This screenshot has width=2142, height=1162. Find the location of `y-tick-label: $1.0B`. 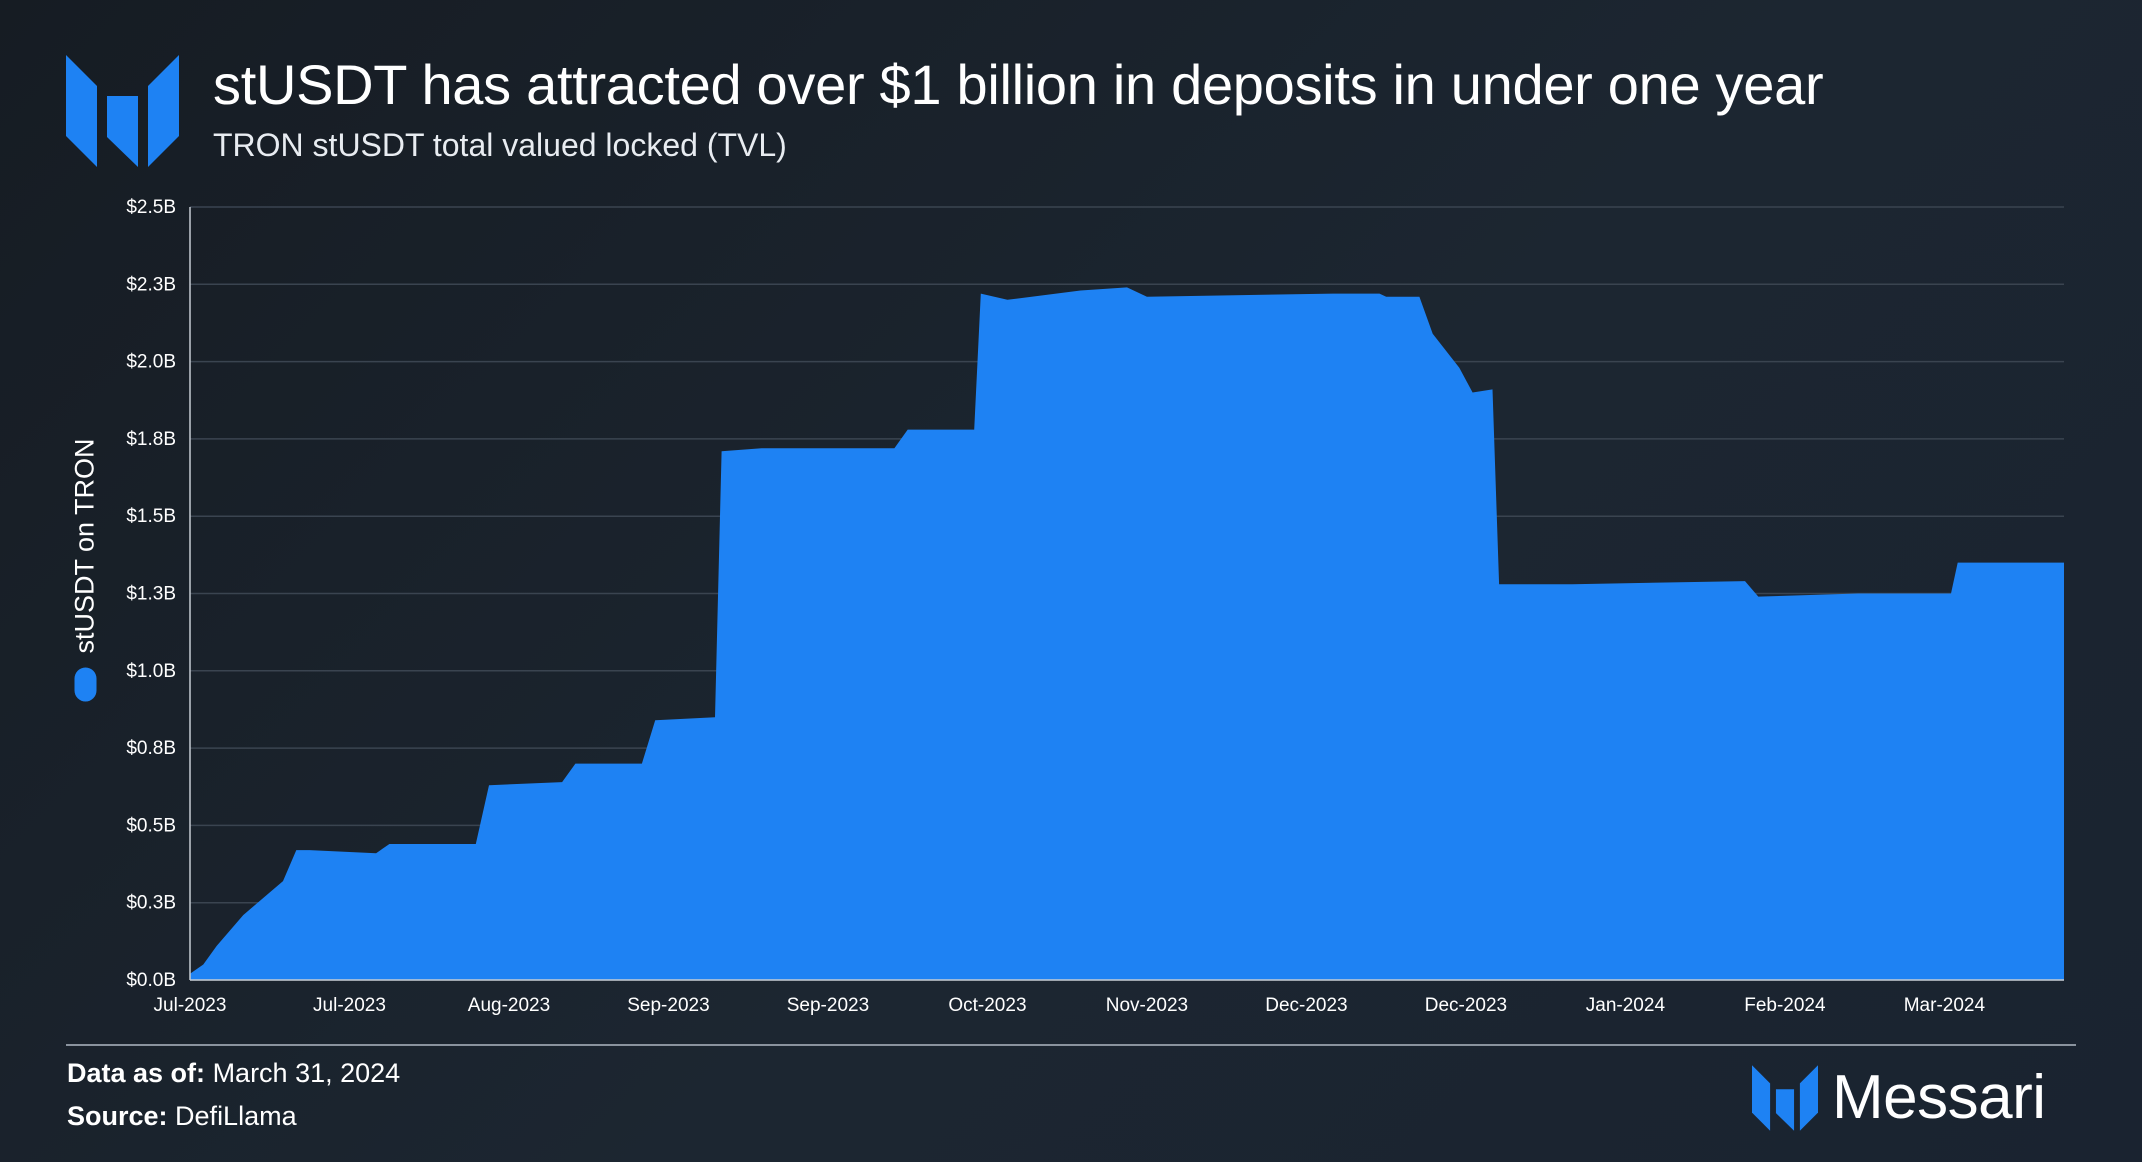

y-tick-label: $1.0B is located at coordinates (151, 671).